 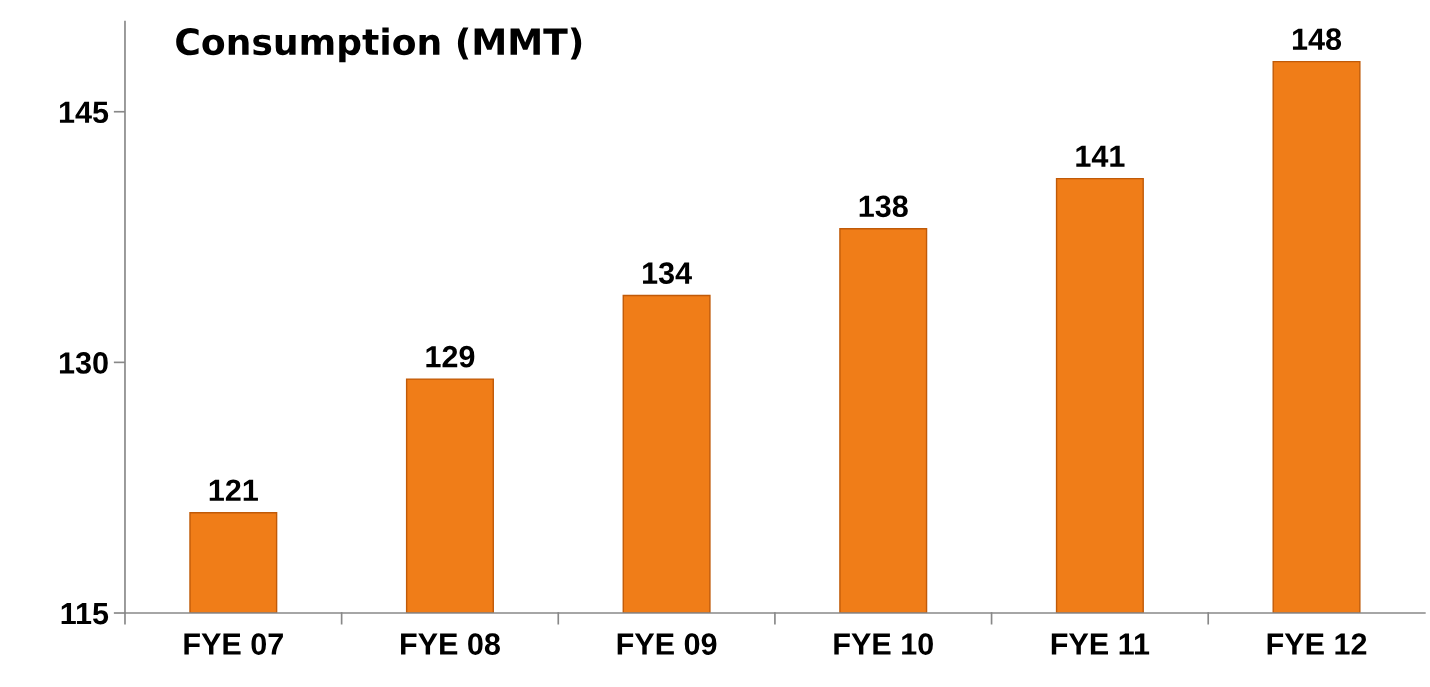 I want to click on data-label: 134, so click(x=667, y=273).